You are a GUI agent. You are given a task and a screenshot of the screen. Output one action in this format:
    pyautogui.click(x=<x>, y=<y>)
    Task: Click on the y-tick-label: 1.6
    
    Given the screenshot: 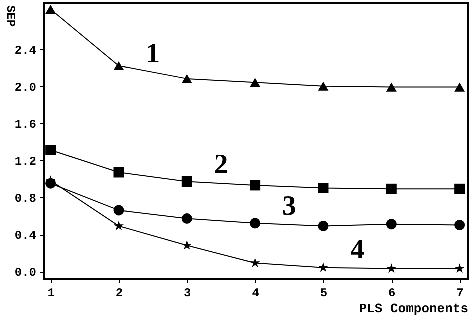 What is the action you would take?
    pyautogui.click(x=25, y=125)
    